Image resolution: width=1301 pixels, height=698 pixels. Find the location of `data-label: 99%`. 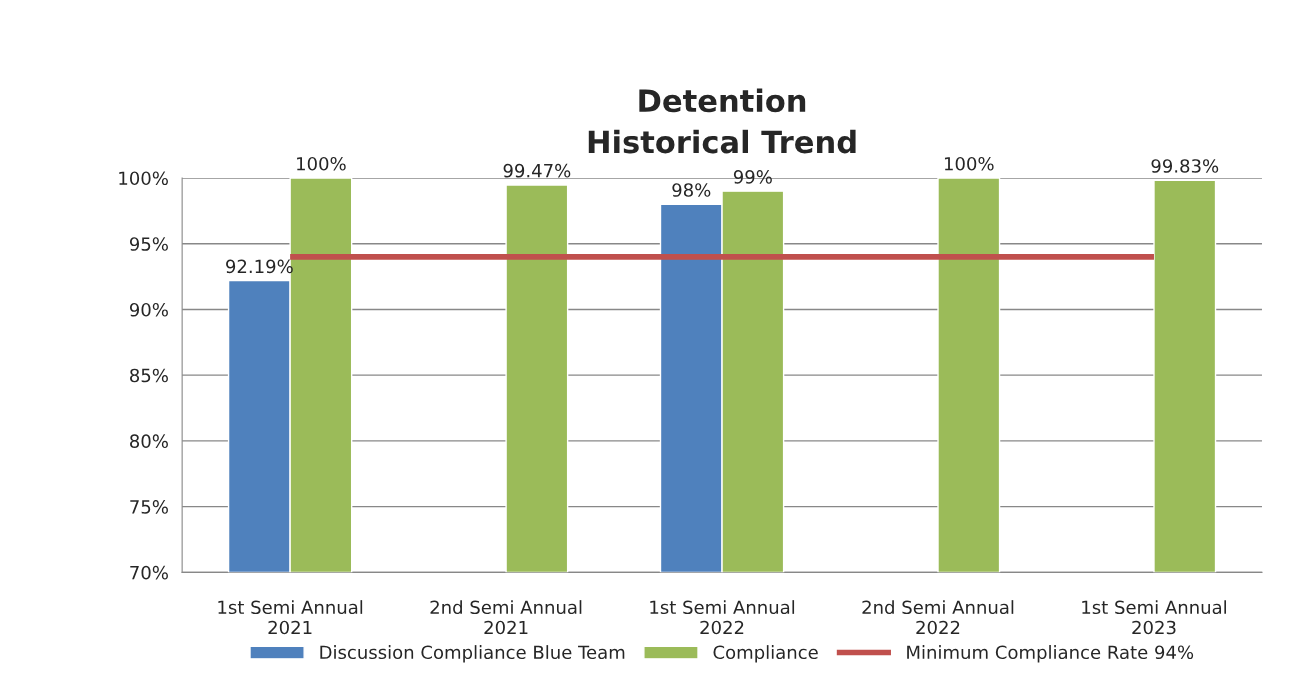

data-label: 99% is located at coordinates (752, 177).